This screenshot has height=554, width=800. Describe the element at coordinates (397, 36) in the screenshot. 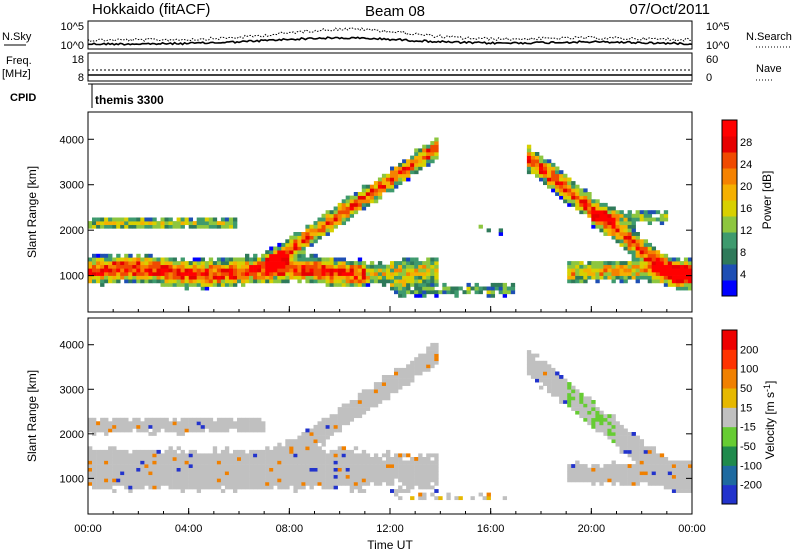

I see `nsky-panel: N.Sky 10^5 10^0 10^5 10^0 N.Search` at that location.